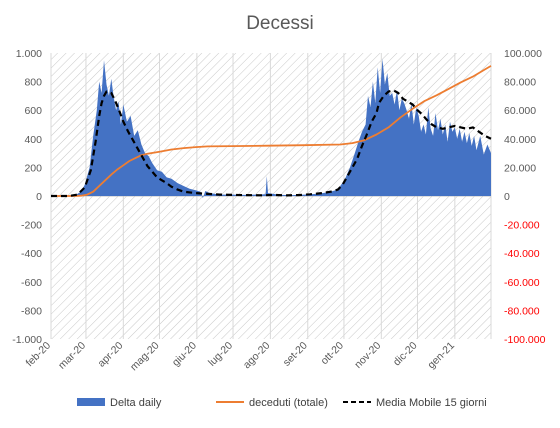 The height and width of the screenshot is (428, 560). Describe the element at coordinates (33, 111) in the screenshot. I see `y-left-tick-label: 600` at that location.